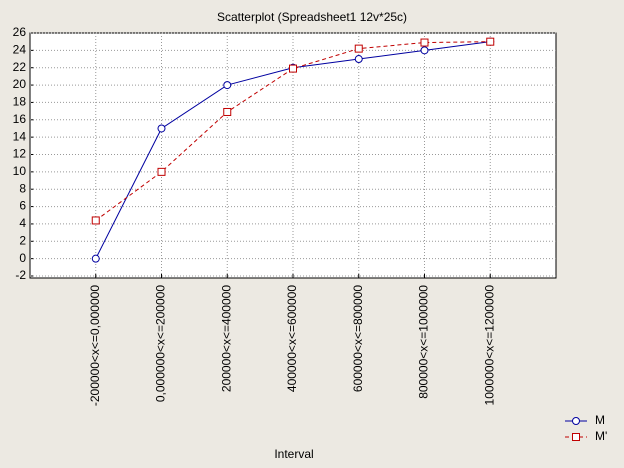 Image resolution: width=624 pixels, height=468 pixels. Describe the element at coordinates (22, 223) in the screenshot. I see `y-tick-label: 4` at that location.